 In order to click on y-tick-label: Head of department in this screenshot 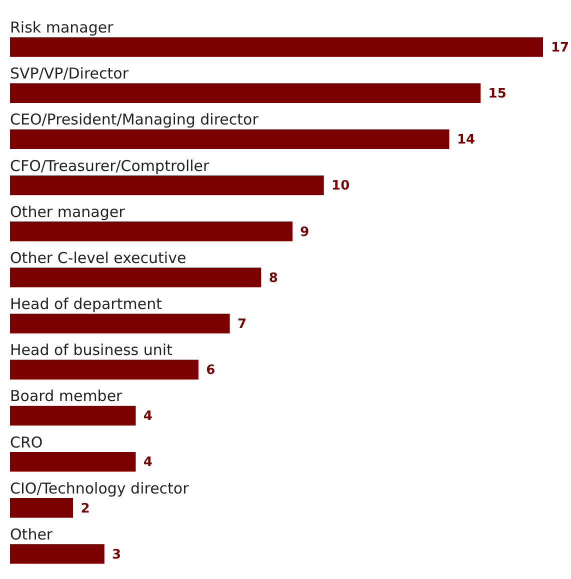, I will do `click(86, 304)`.